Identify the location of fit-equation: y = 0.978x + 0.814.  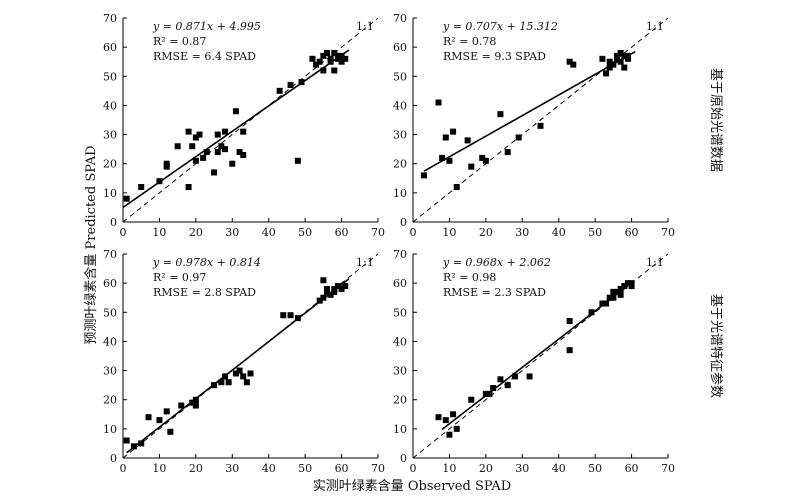
(206, 262).